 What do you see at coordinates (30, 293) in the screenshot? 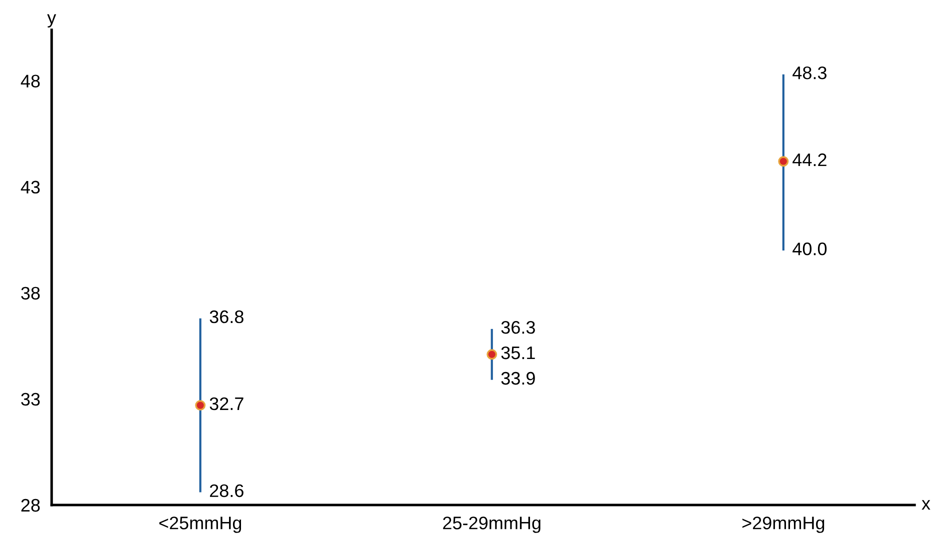
I see `y-tick-label: 38` at bounding box center [30, 293].